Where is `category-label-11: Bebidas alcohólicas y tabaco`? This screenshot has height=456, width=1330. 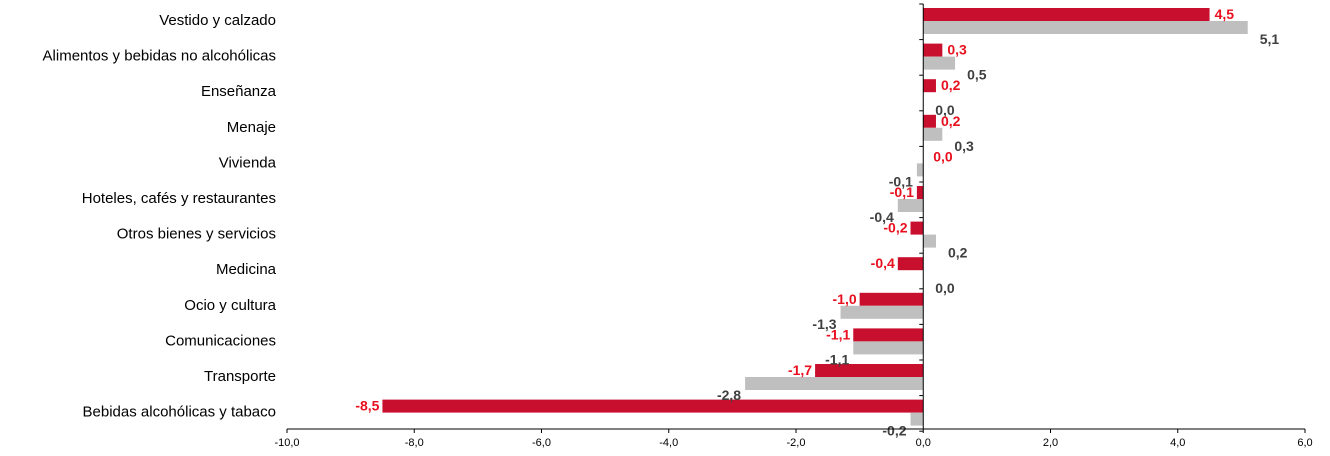 category-label-11: Bebidas alcohólicas y tabaco is located at coordinates (179, 412).